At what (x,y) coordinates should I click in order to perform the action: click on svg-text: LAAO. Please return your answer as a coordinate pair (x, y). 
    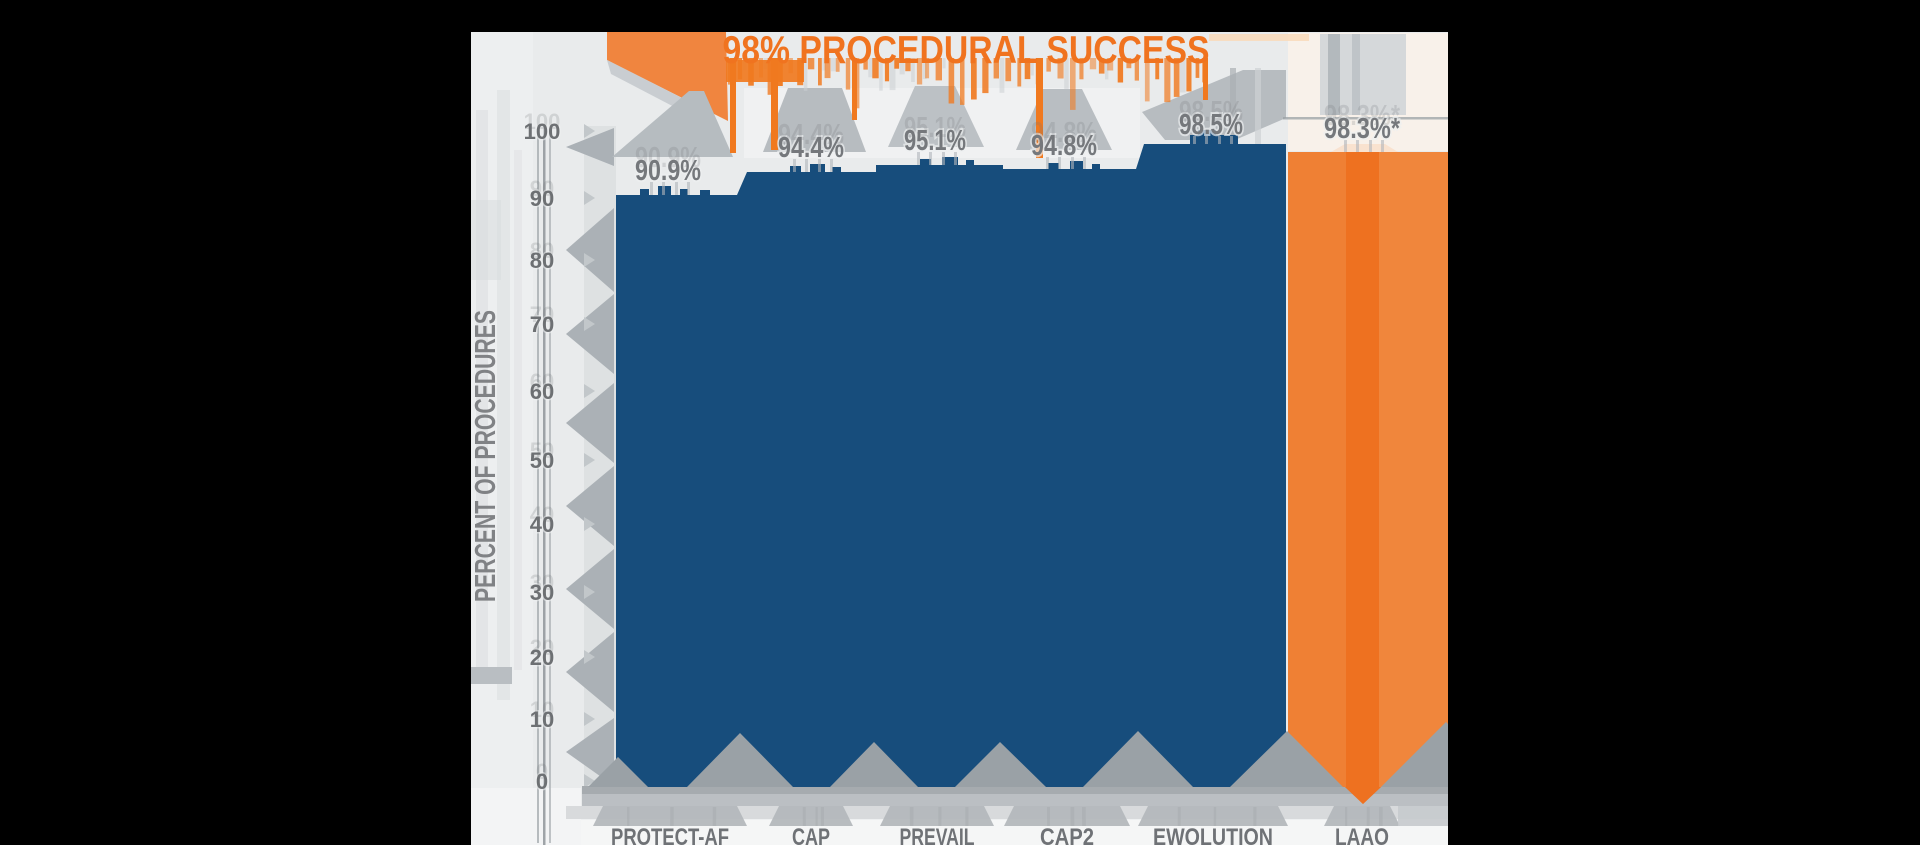
    Looking at the image, I should click on (1362, 834).